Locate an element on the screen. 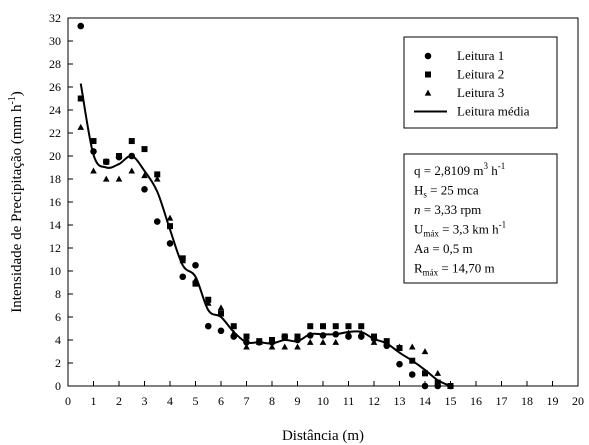 This screenshot has height=445, width=589. parameter-line: Hs = 25 mca is located at coordinates (446, 191).